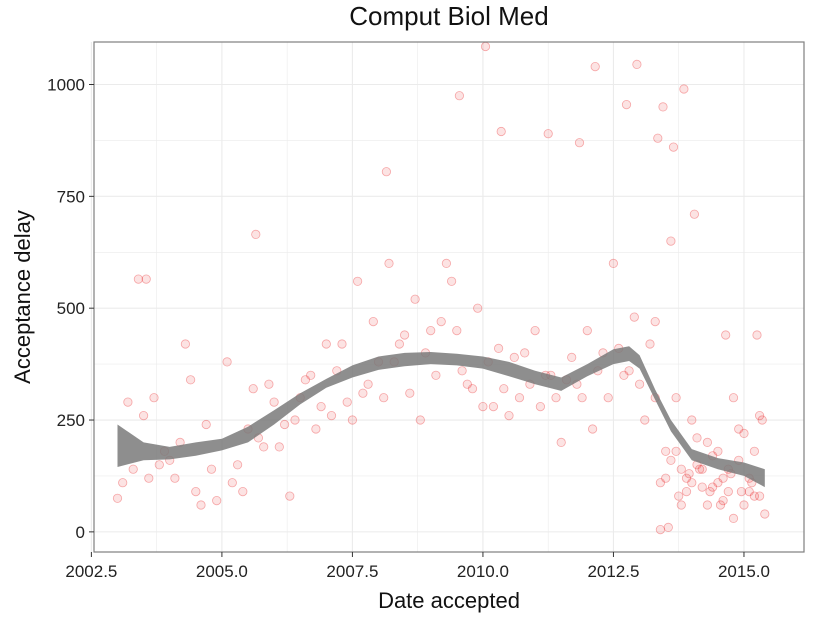  What do you see at coordinates (448, 16) in the screenshot?
I see `chart-title: Comput Biol Med` at bounding box center [448, 16].